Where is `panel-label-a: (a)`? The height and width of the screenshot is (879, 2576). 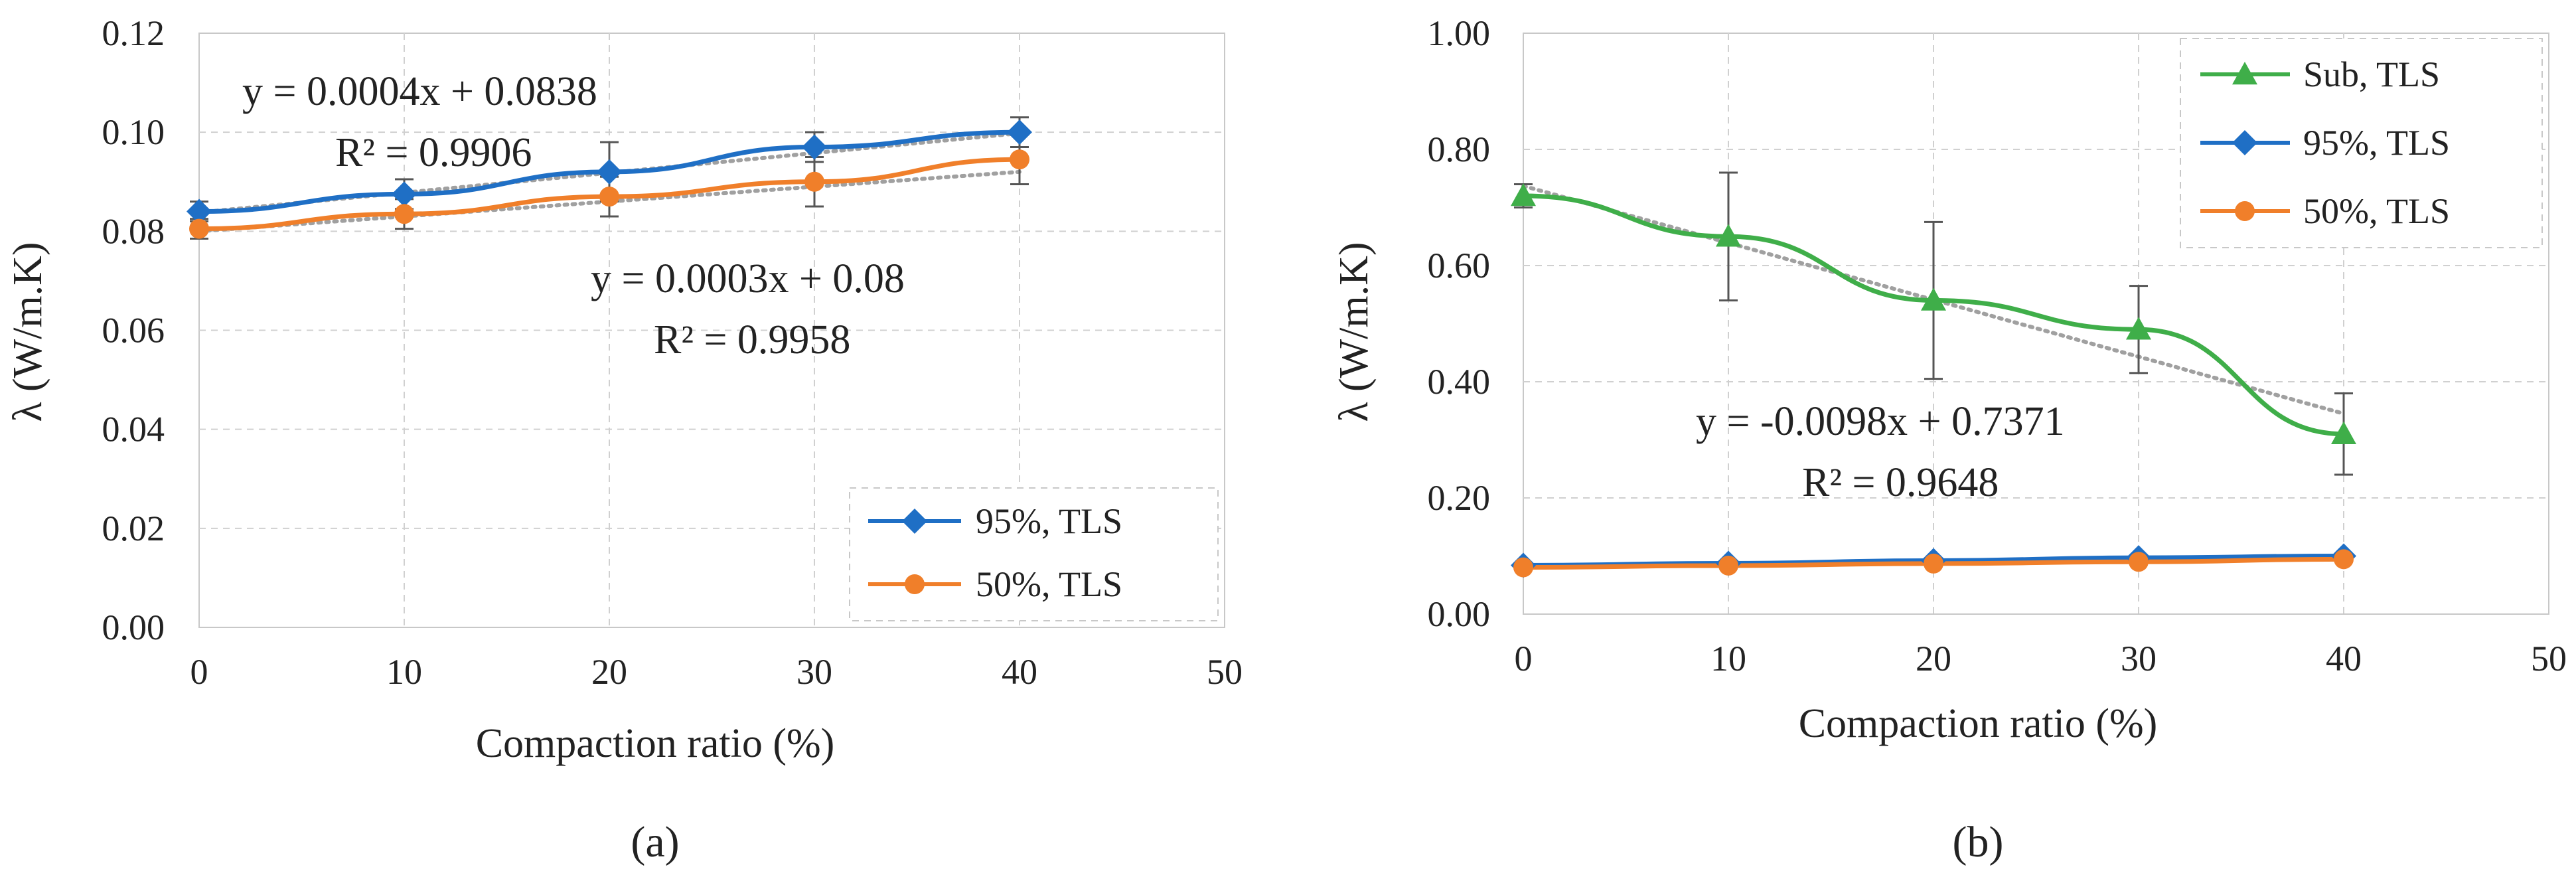 panel-label-a: (a) is located at coordinates (655, 842).